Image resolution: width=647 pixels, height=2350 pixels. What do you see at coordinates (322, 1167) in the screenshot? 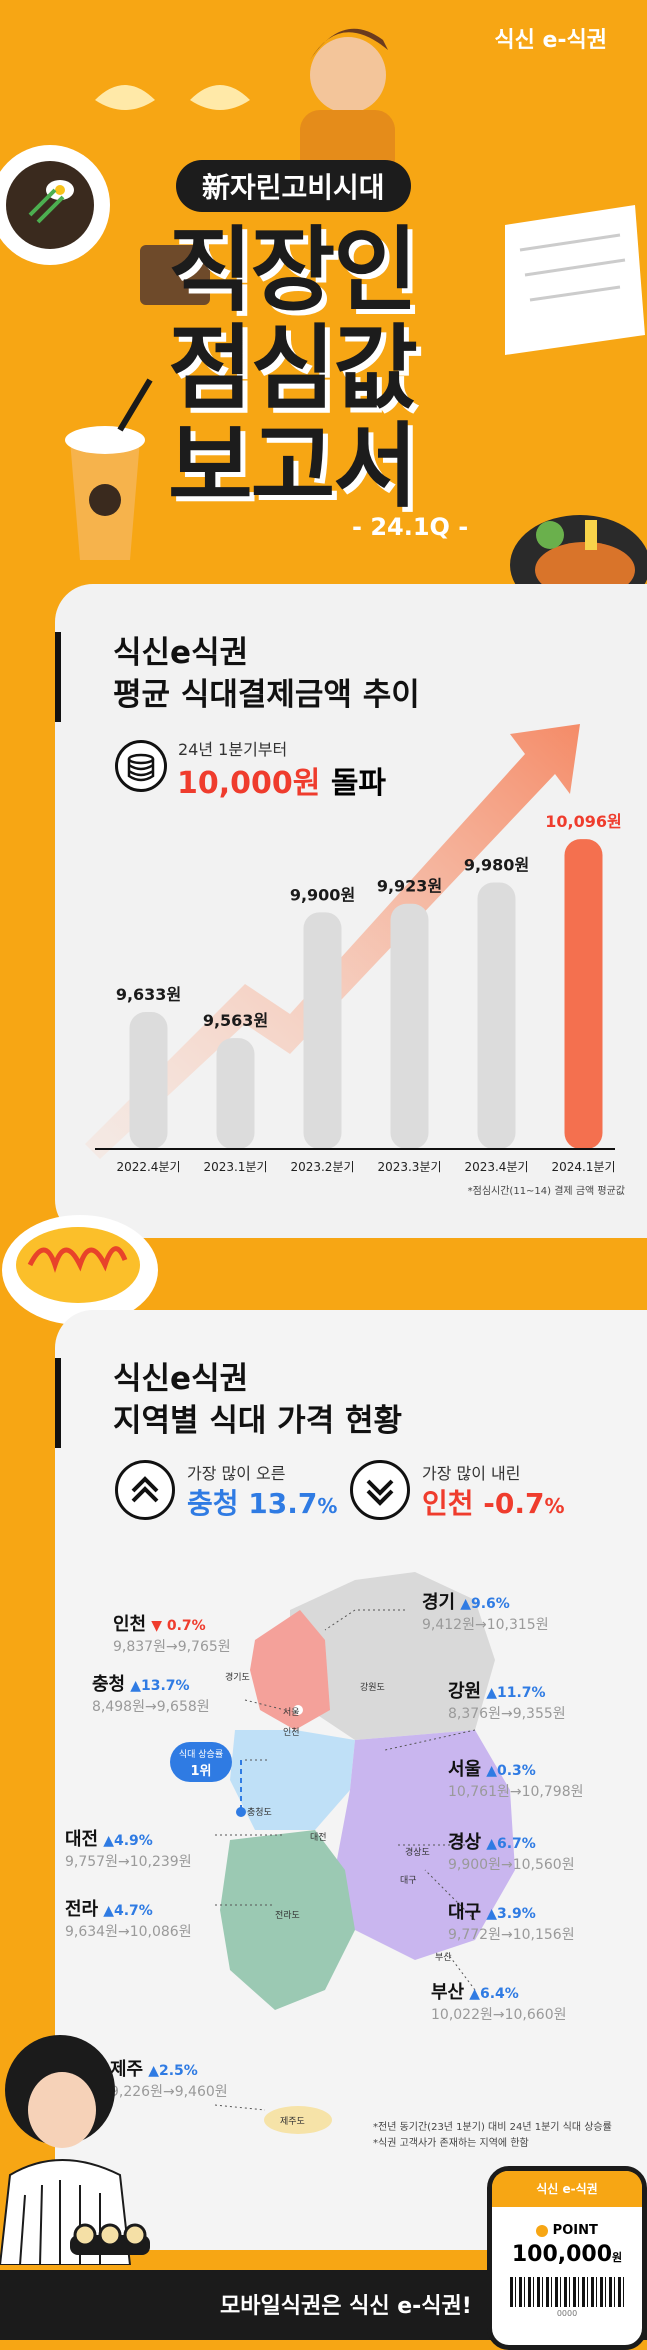
I see `category-label-2: 2023.2분기` at bounding box center [322, 1167].